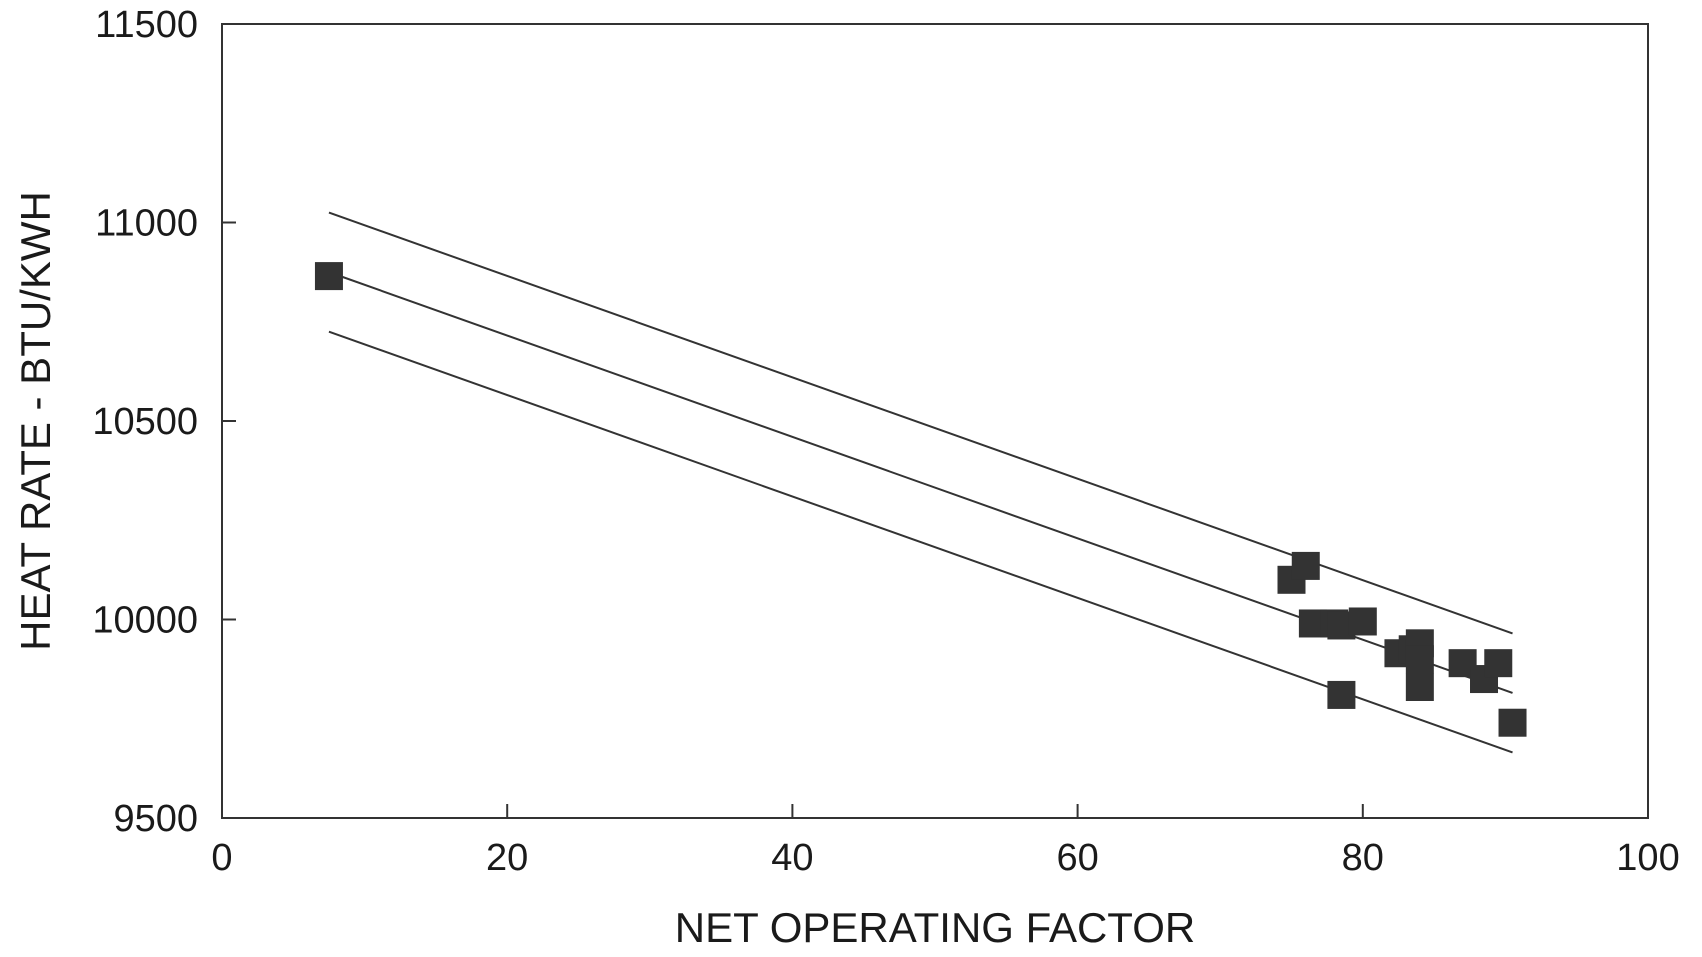 This screenshot has height=957, width=1702. What do you see at coordinates (935, 927) in the screenshot?
I see `x-axis-title: NET OPERATING FACTOR` at bounding box center [935, 927].